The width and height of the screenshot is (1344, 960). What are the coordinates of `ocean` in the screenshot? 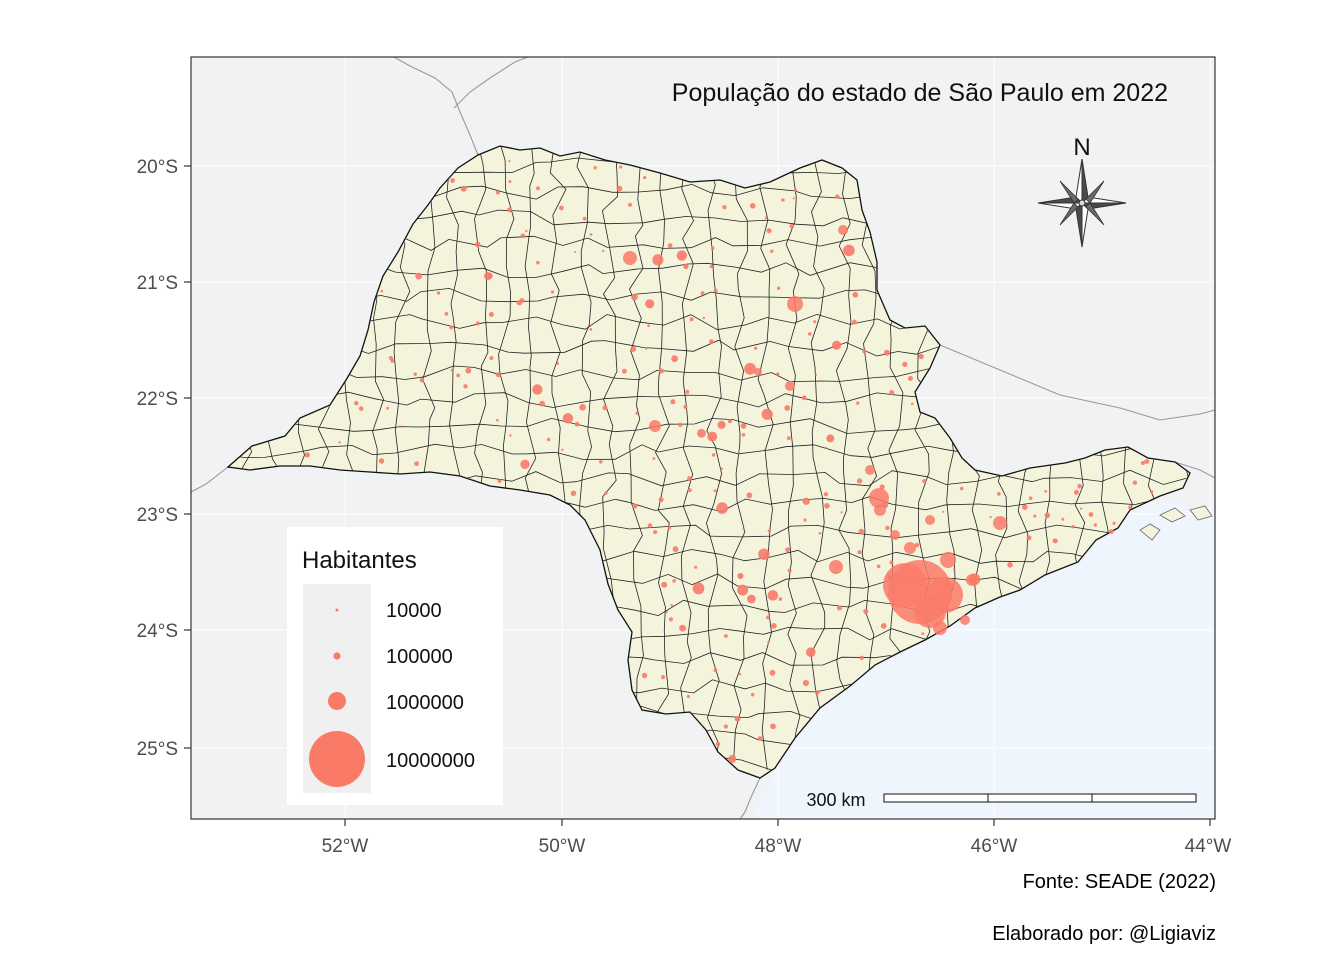 It's located at (983, 659).